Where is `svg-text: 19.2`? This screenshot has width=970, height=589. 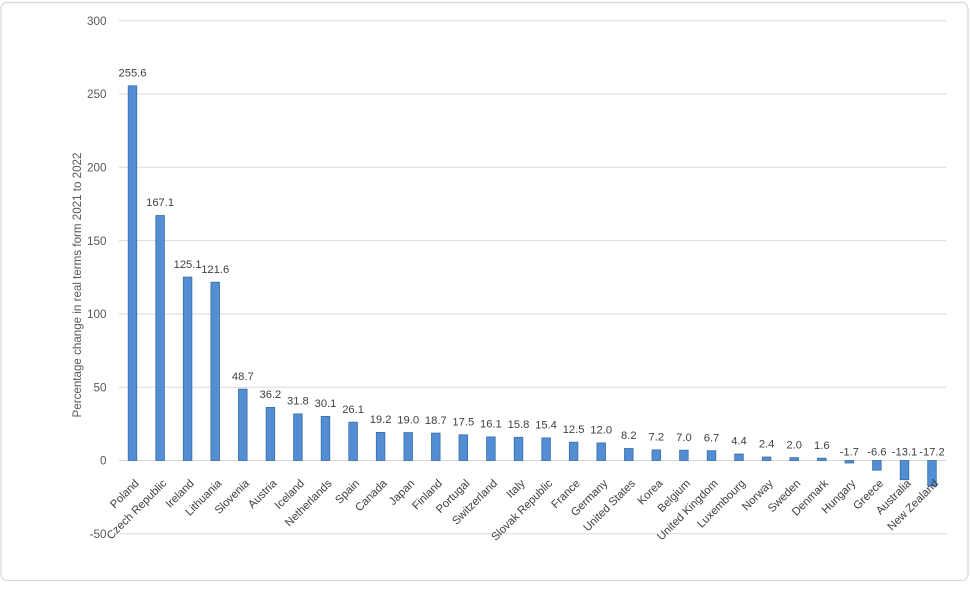
svg-text: 19.2 is located at coordinates (381, 420).